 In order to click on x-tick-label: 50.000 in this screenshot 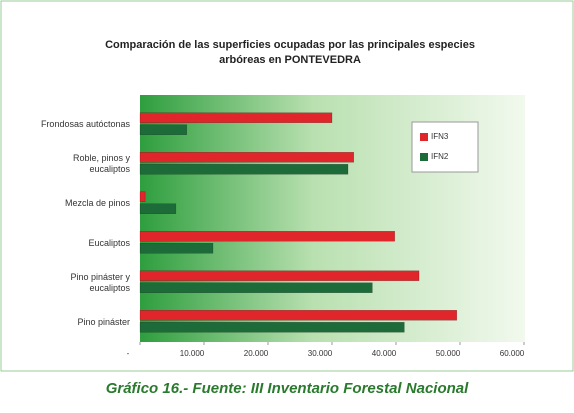, I will do `click(448, 353)`.